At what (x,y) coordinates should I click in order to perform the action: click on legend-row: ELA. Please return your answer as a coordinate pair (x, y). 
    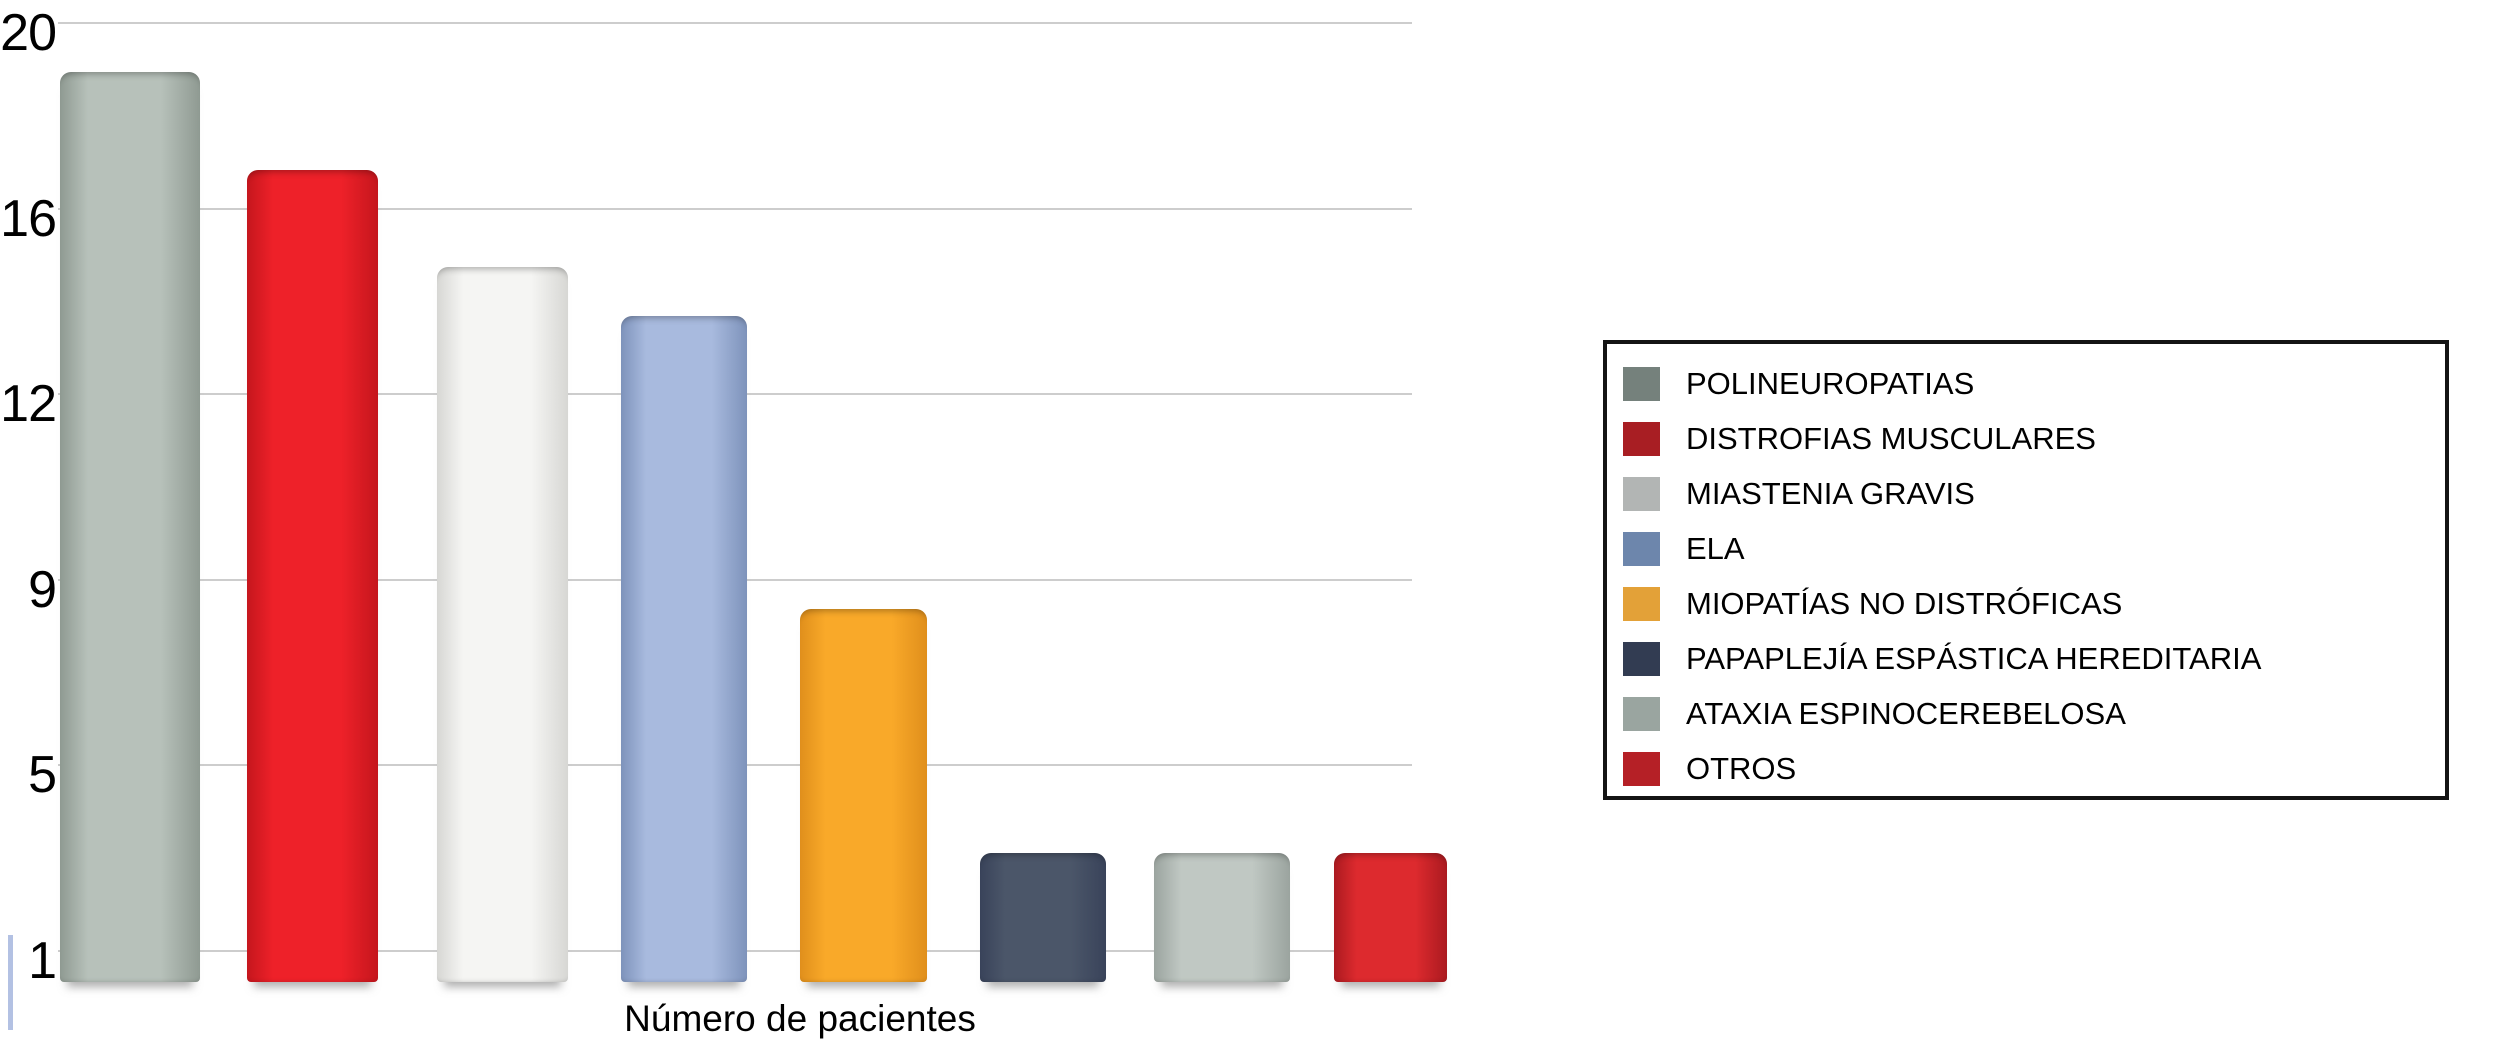
    Looking at the image, I should click on (2034, 548).